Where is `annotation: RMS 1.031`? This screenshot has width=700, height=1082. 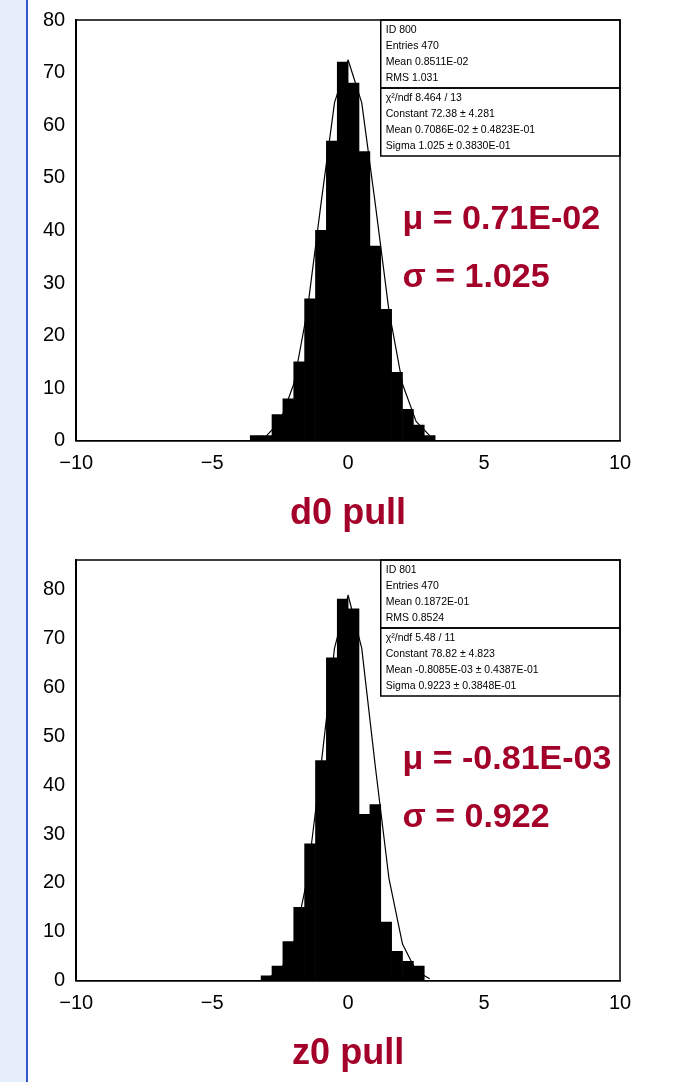
annotation: RMS 1.031 is located at coordinates (412, 76).